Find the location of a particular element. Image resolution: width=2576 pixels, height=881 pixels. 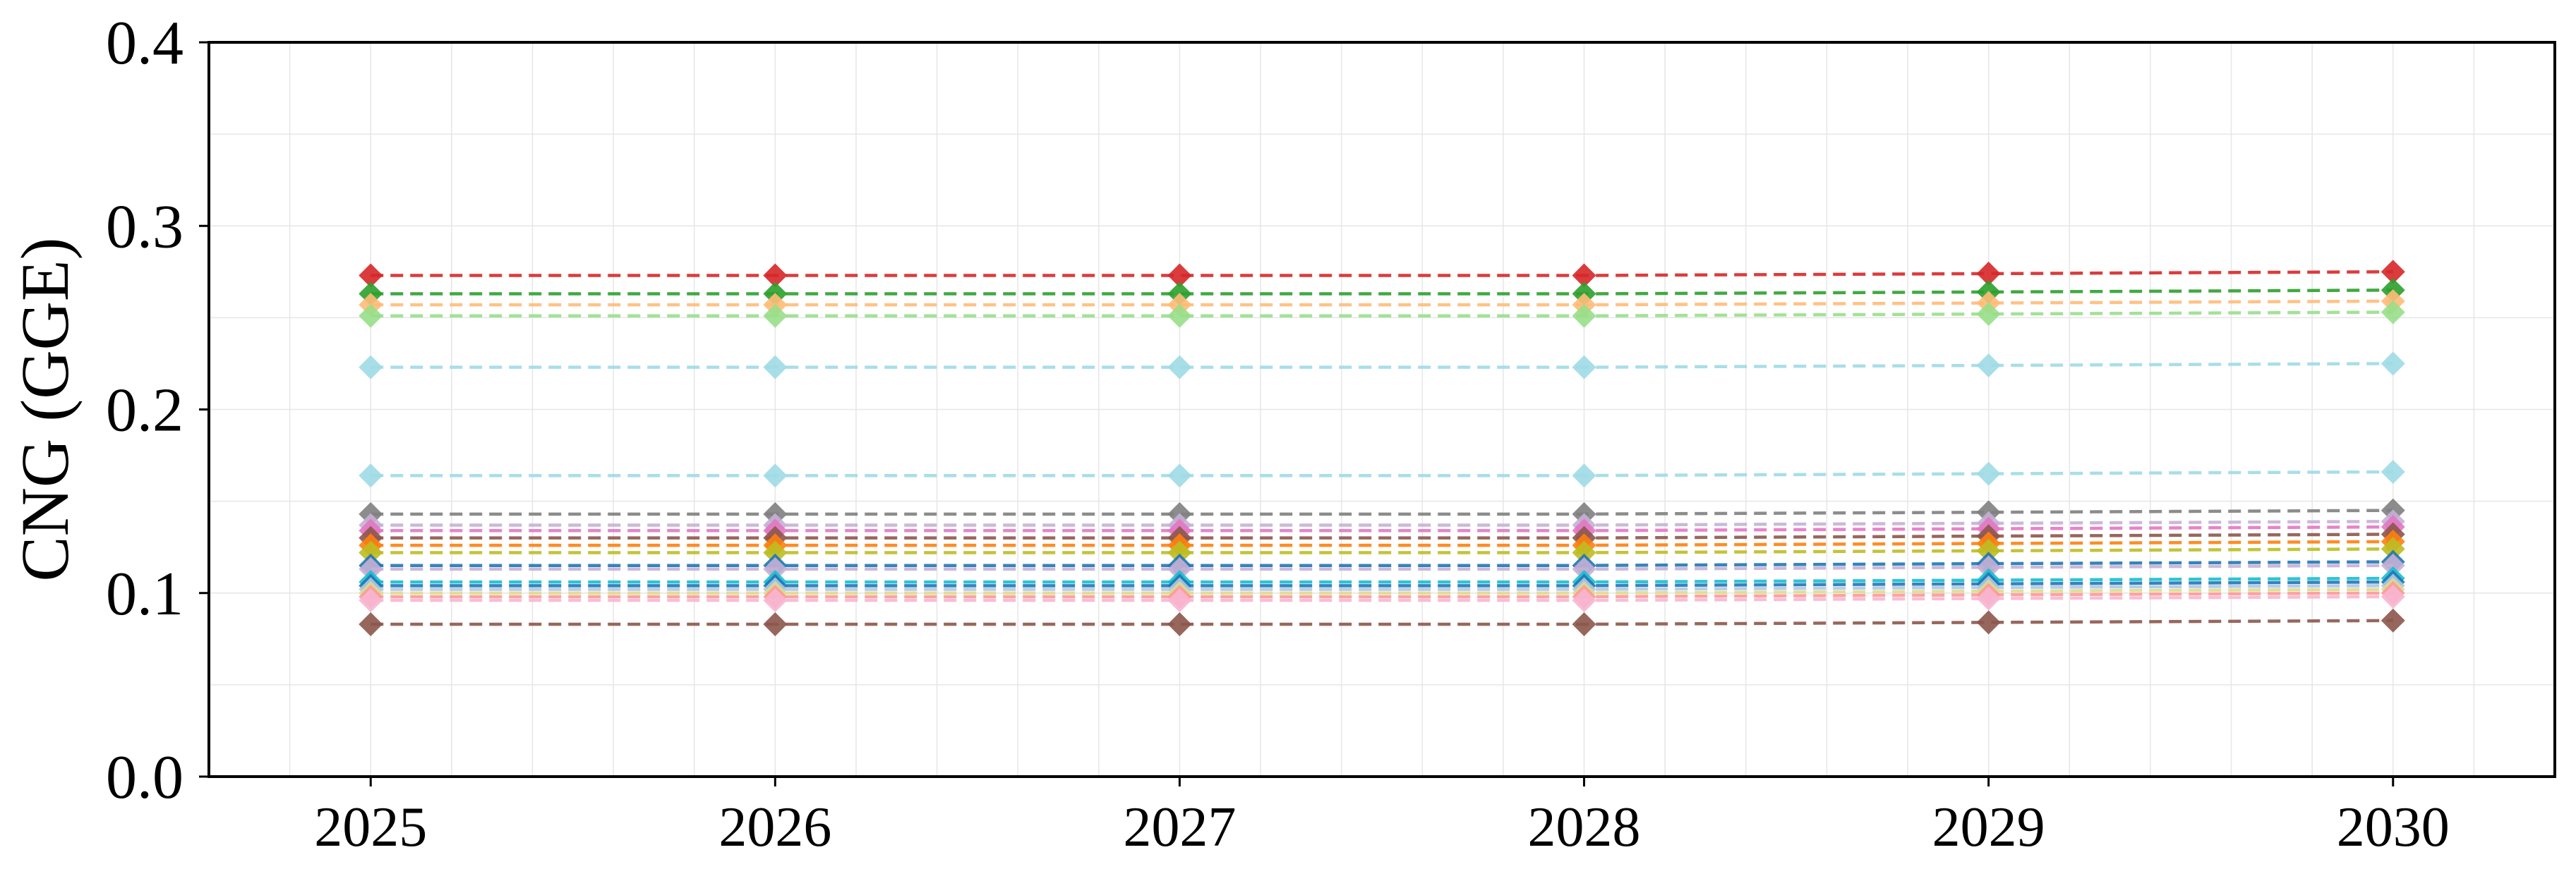

x-tick-label: 2030 is located at coordinates (2393, 827).